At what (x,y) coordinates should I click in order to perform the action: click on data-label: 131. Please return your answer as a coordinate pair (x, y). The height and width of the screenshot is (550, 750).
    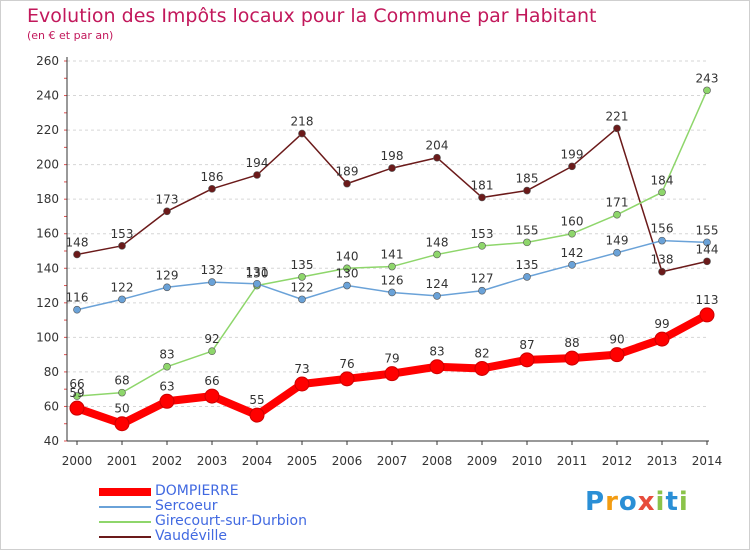
    Looking at the image, I should click on (257, 272).